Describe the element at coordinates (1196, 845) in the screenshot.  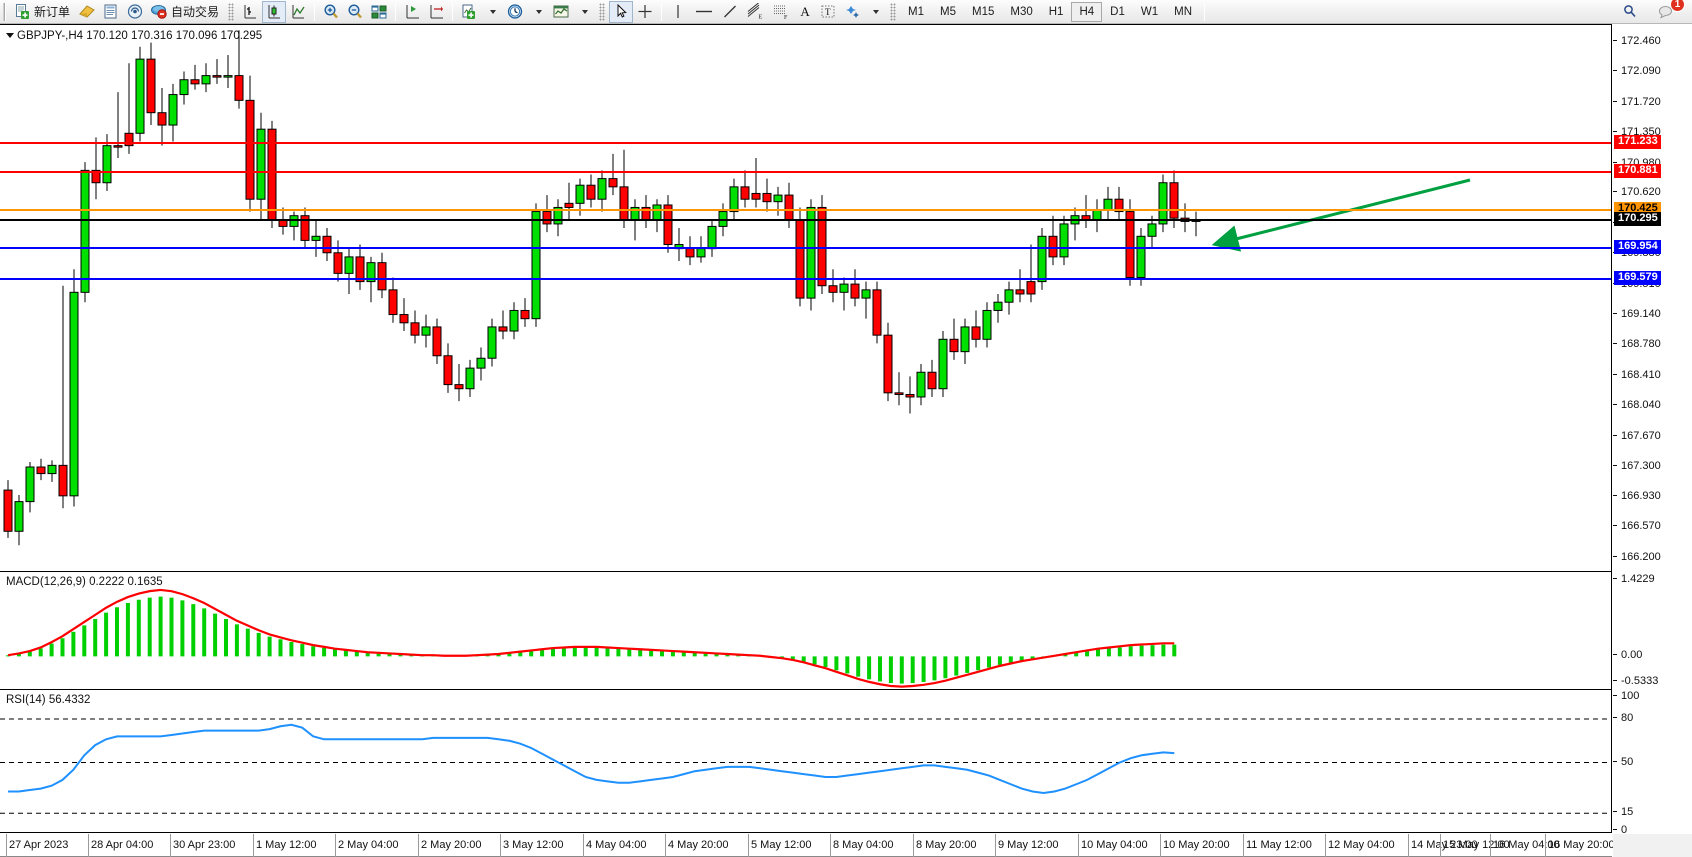
I see `time-tick-label: 10 May 20:00` at that location.